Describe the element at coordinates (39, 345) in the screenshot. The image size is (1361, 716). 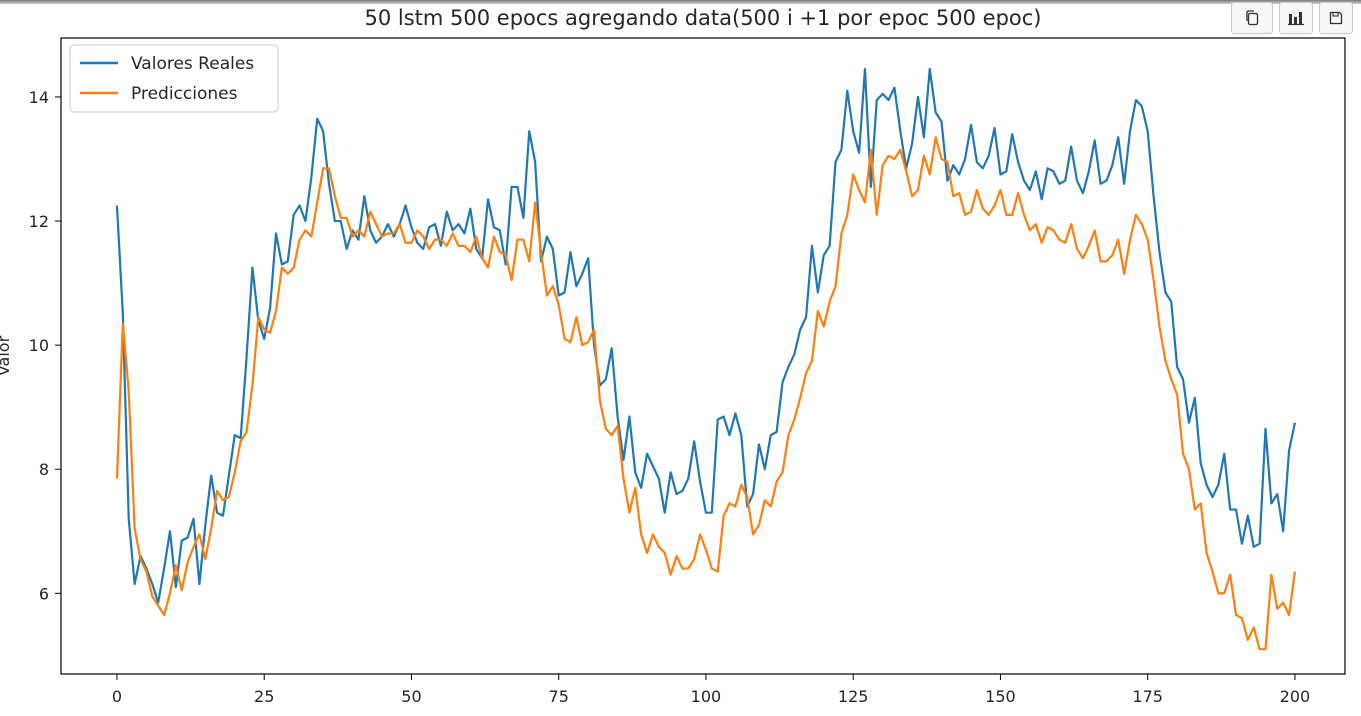
I see `y-tick-label: 10` at that location.